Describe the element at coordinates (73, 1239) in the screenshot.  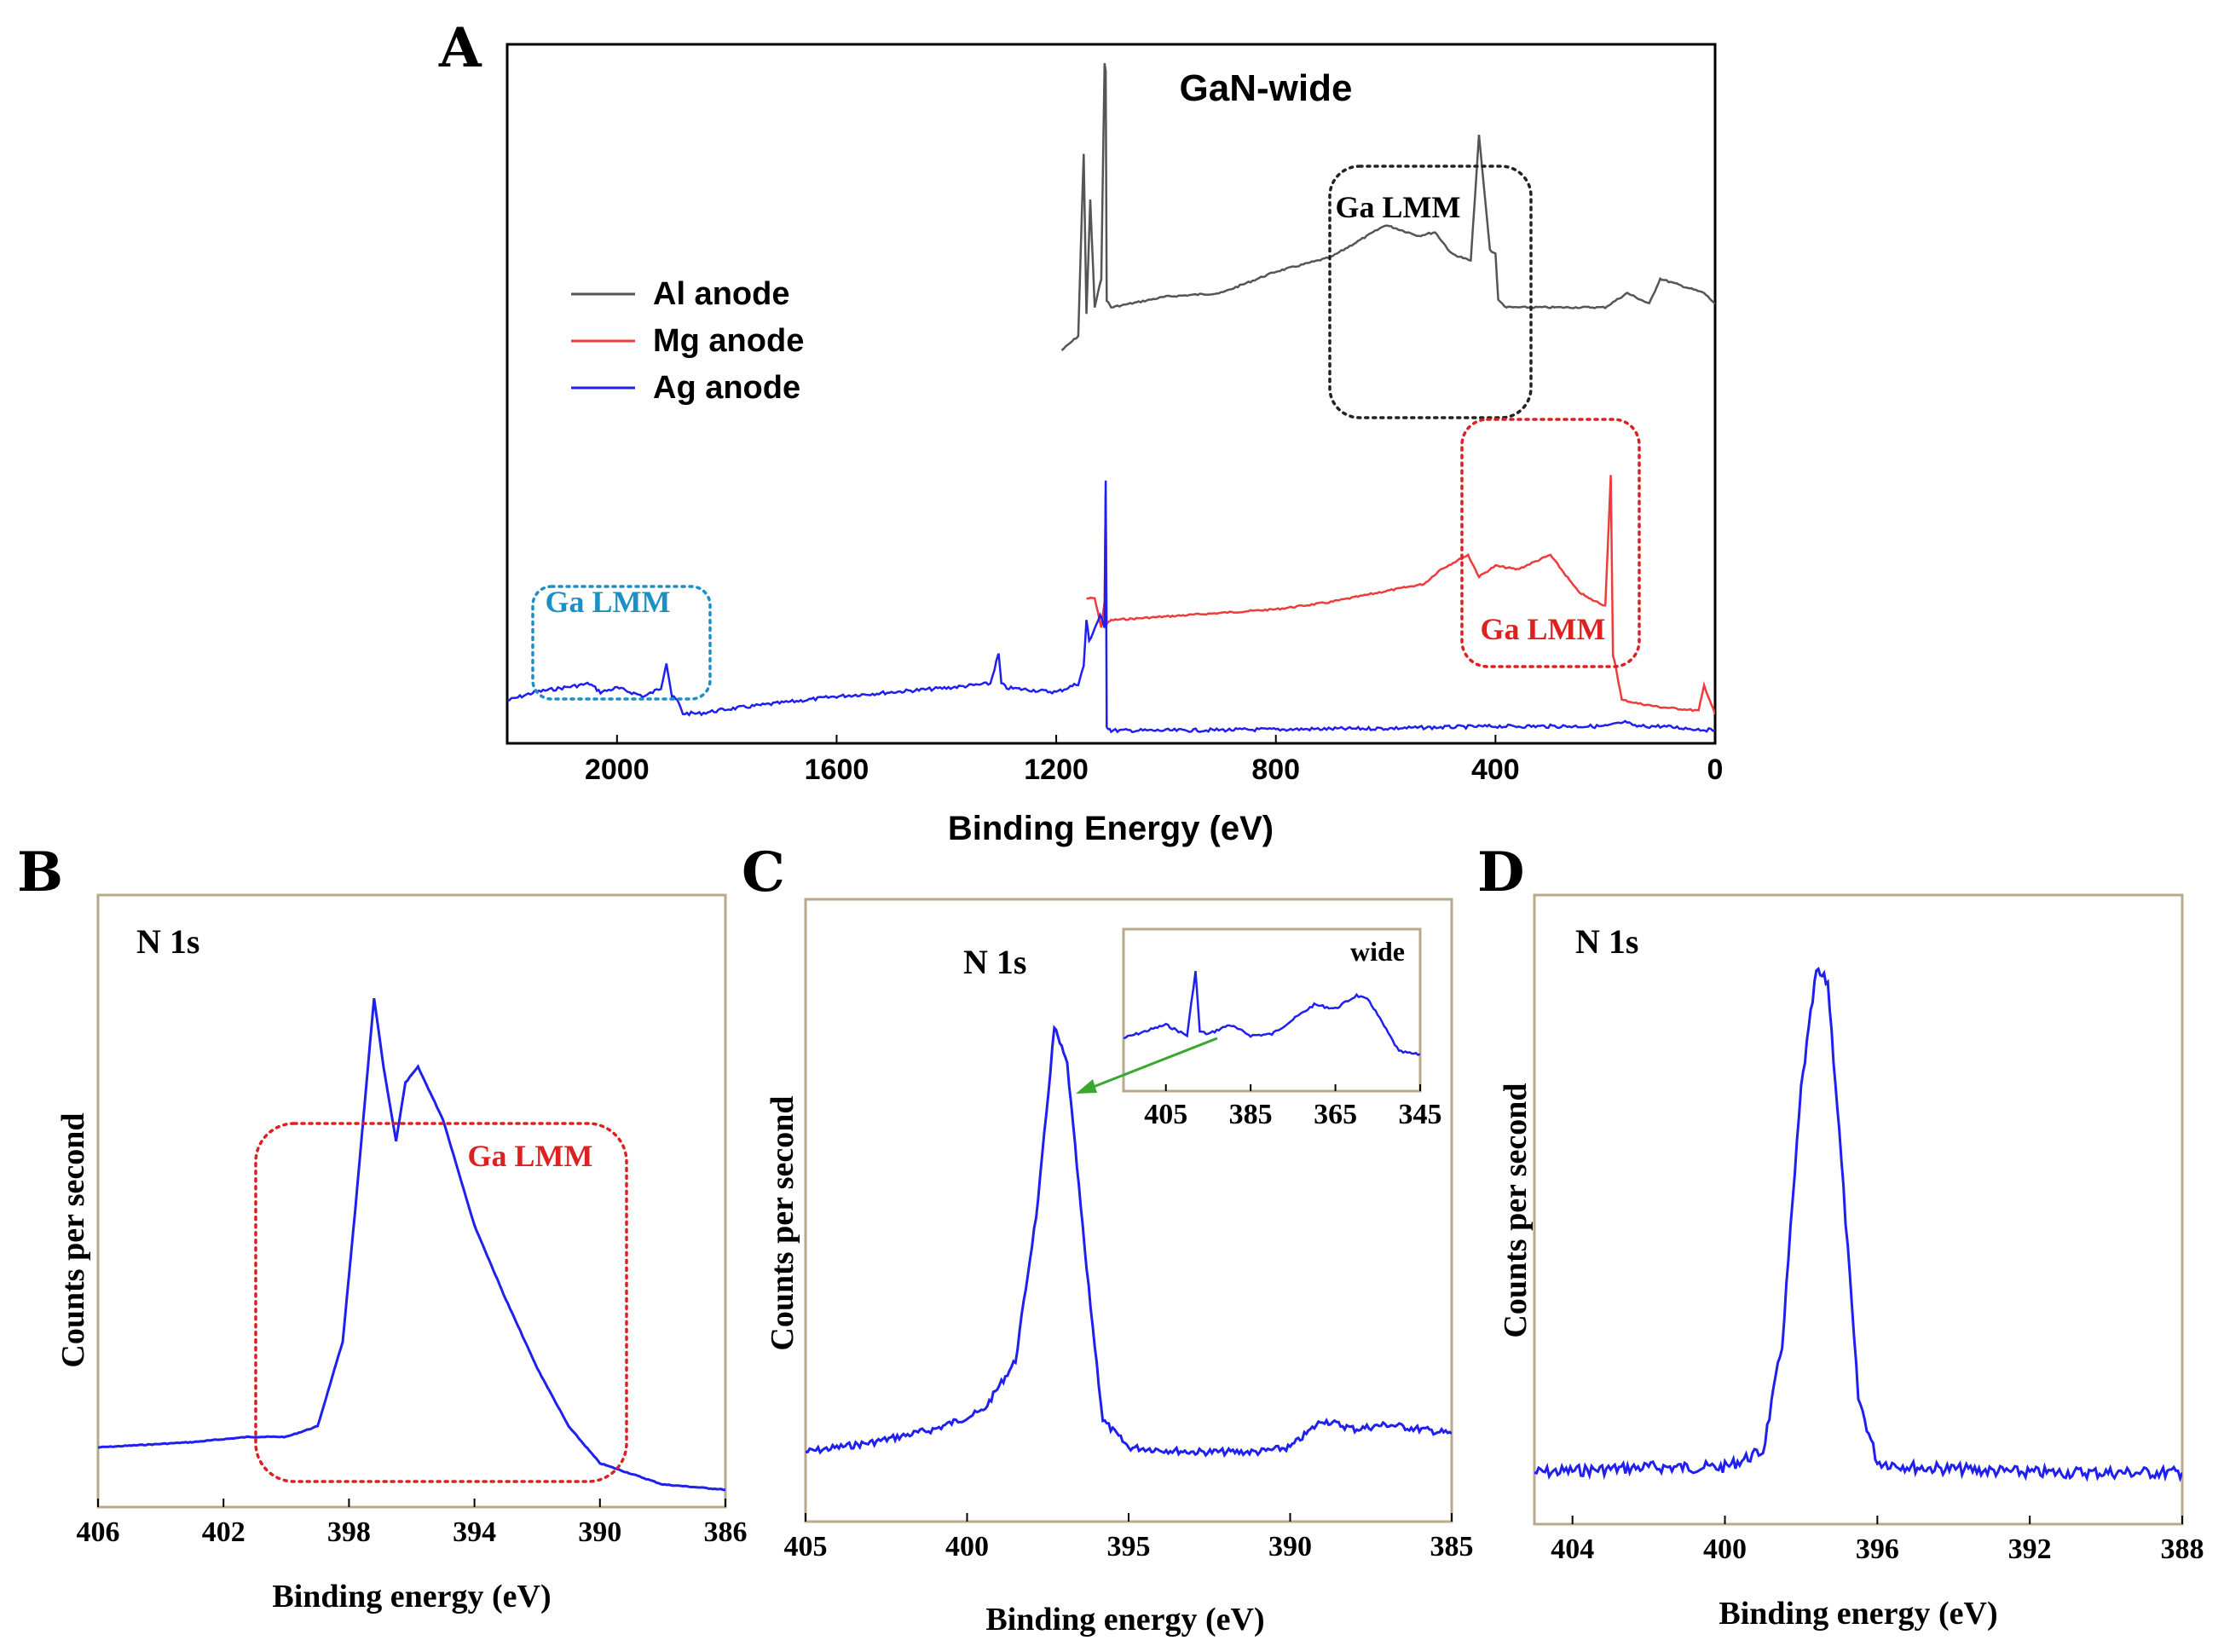
I see `panel-b-y-axis-label: Counts per second` at that location.